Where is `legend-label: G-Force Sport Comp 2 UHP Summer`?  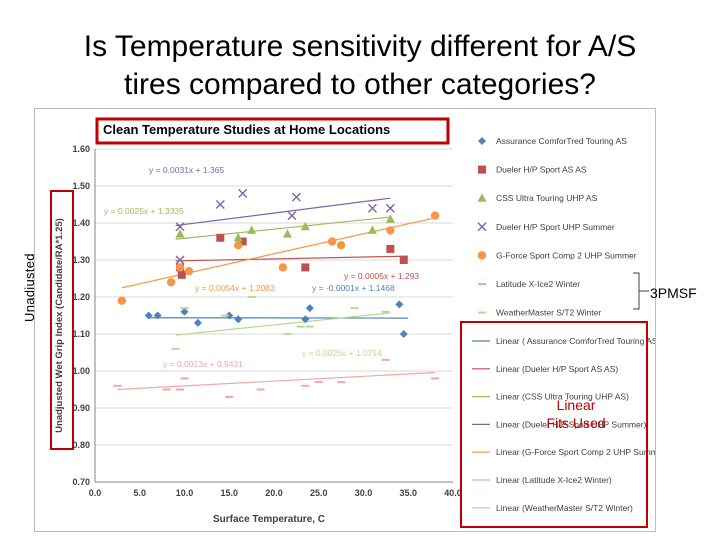
legend-label: G-Force Sport Comp 2 UHP Summer is located at coordinates (566, 255).